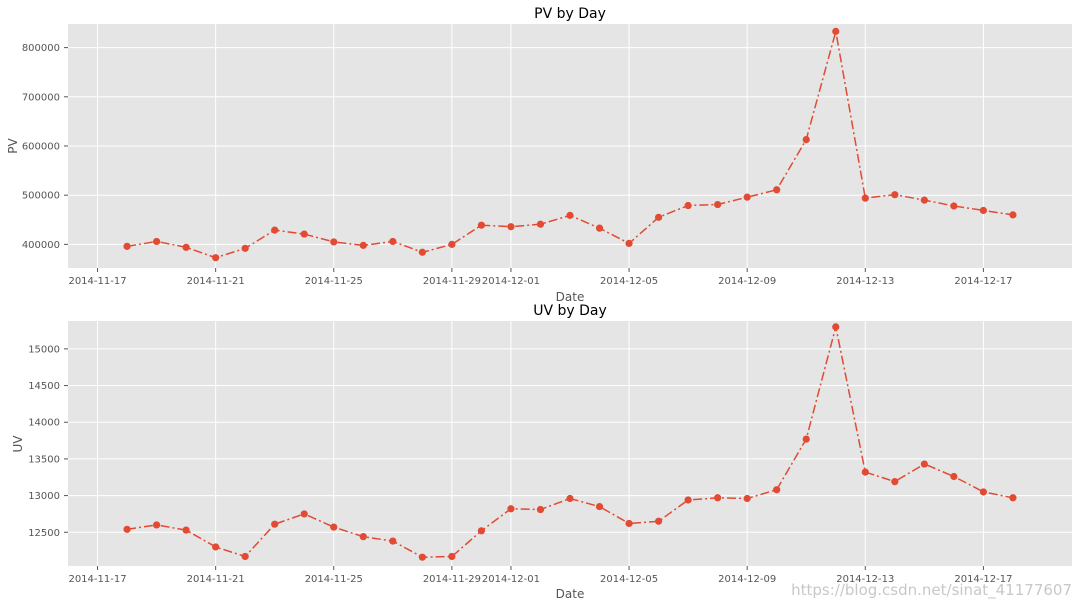  I want to click on uv-chart-title: UV by Day, so click(570, 311).